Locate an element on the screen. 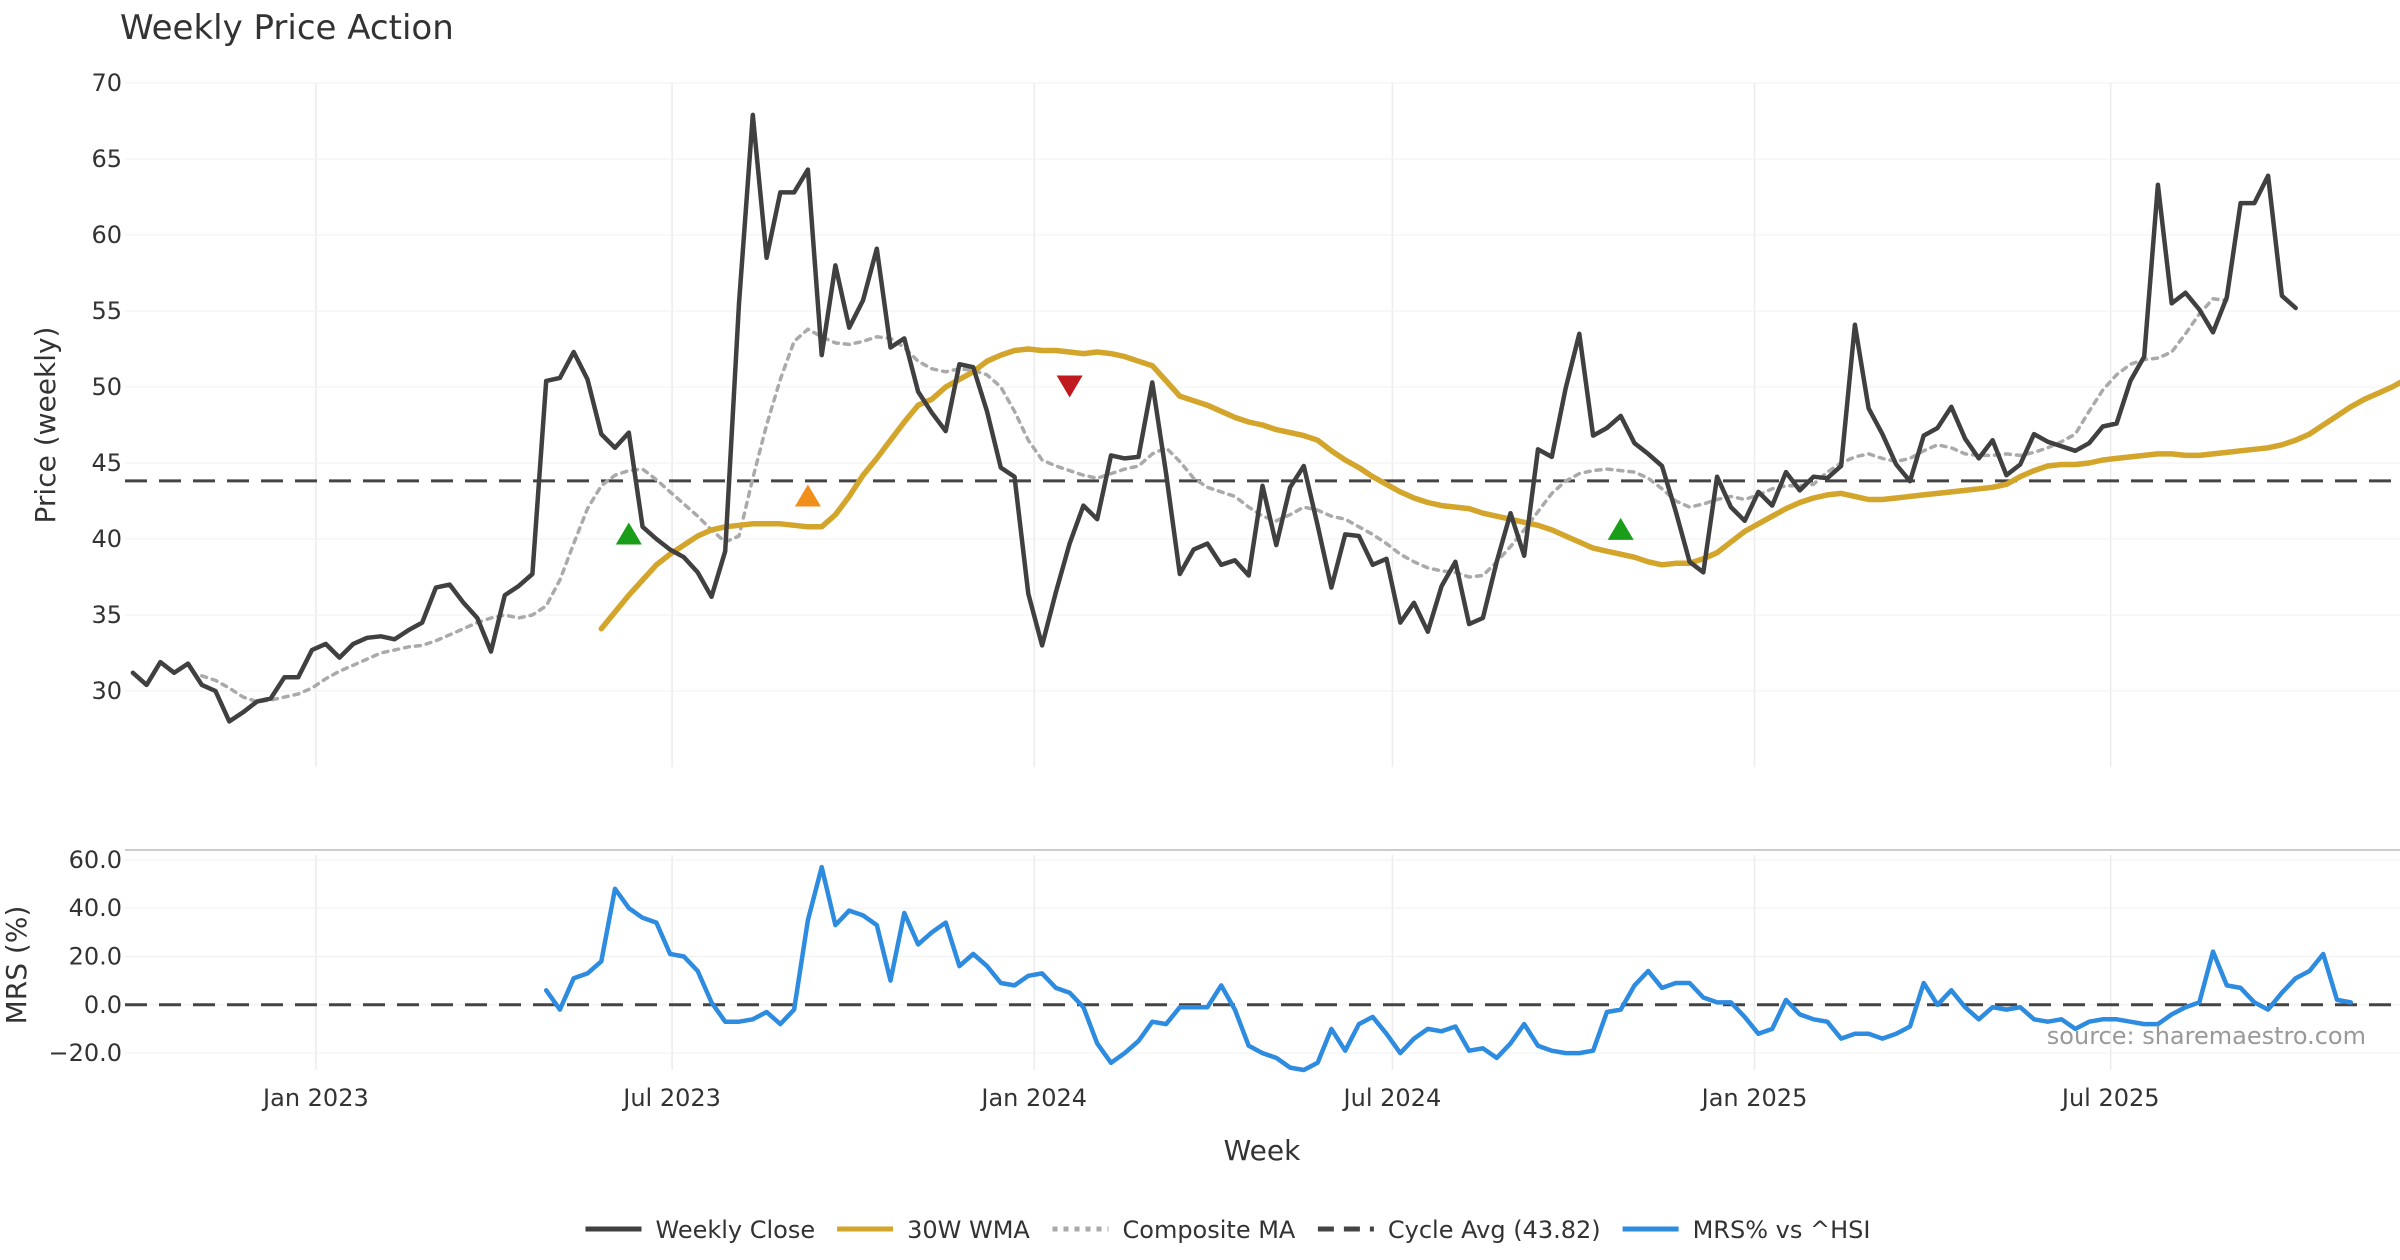 Image resolution: width=2400 pixels, height=1260 pixels. y-tick-label: 35 is located at coordinates (106, 615).